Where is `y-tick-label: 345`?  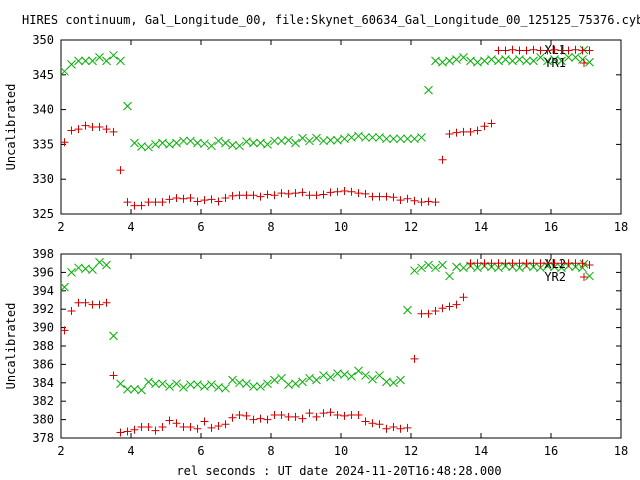 y-tick-label: 345 is located at coordinates (43, 75).